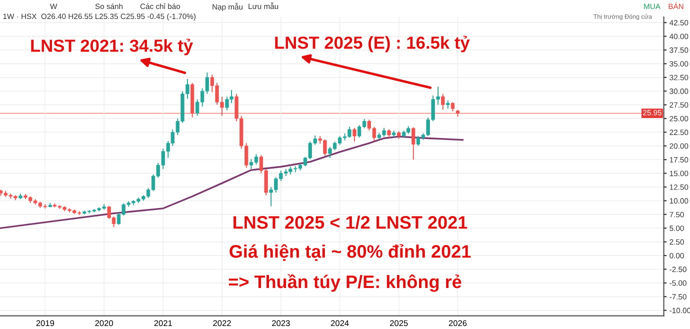 This screenshot has width=690, height=329. Describe the element at coordinates (45, 323) in the screenshot. I see `x-tick-label: 2019` at that location.